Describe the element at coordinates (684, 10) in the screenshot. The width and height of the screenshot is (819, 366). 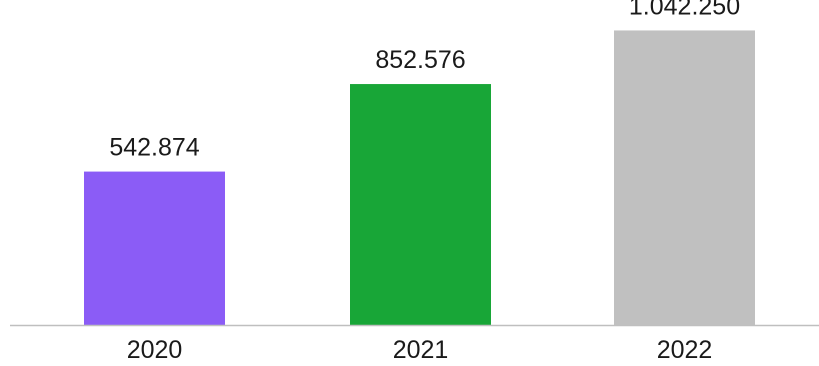
I see `data-label-2022: 1.042.250` at that location.